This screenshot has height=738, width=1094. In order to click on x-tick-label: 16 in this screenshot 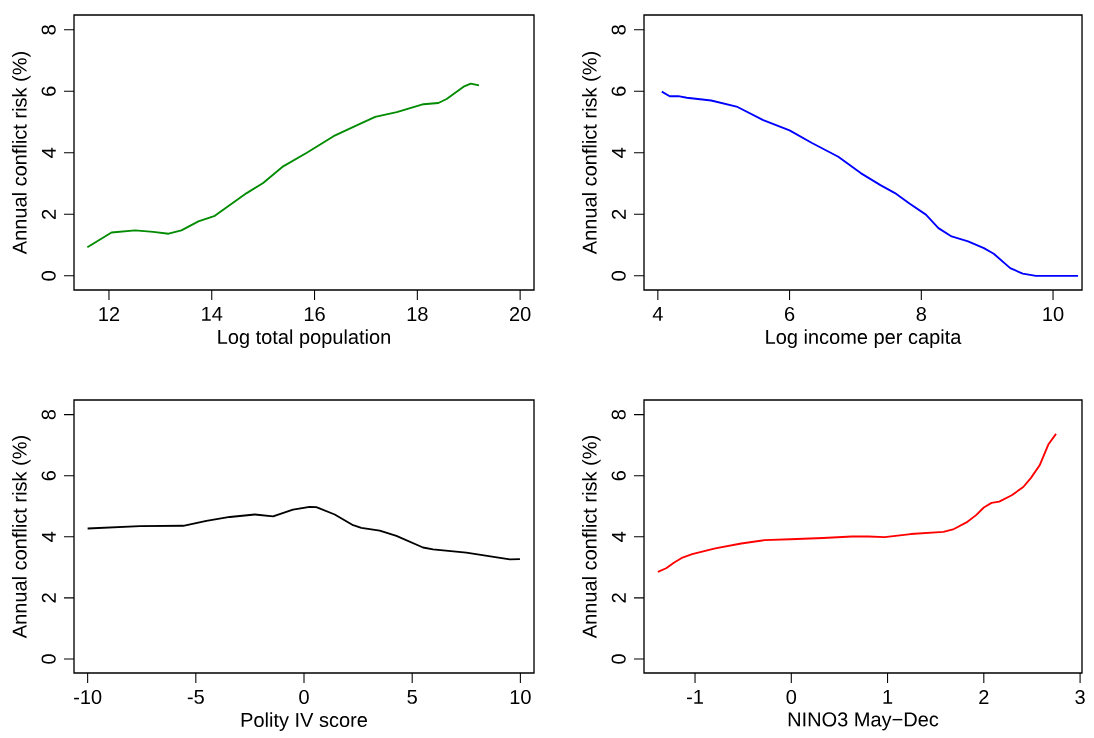, I will do `click(314, 314)`.